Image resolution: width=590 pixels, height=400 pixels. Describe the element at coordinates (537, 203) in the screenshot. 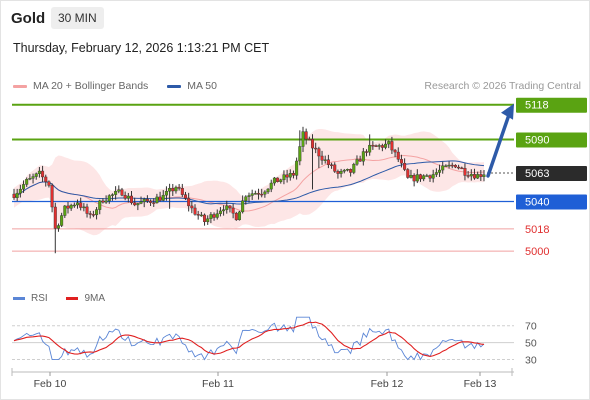

I see `level-label-5040: 5040` at that location.